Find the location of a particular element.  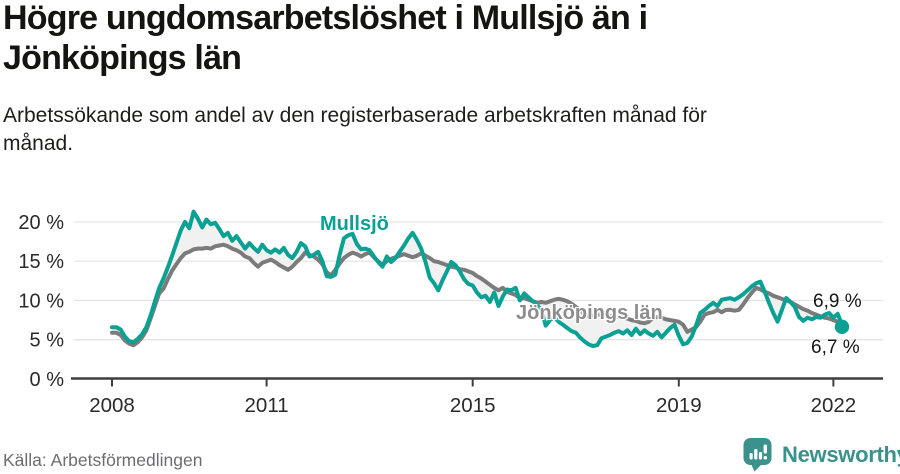

series-label-jonkopings-lan: Jönköpings län is located at coordinates (589, 313).